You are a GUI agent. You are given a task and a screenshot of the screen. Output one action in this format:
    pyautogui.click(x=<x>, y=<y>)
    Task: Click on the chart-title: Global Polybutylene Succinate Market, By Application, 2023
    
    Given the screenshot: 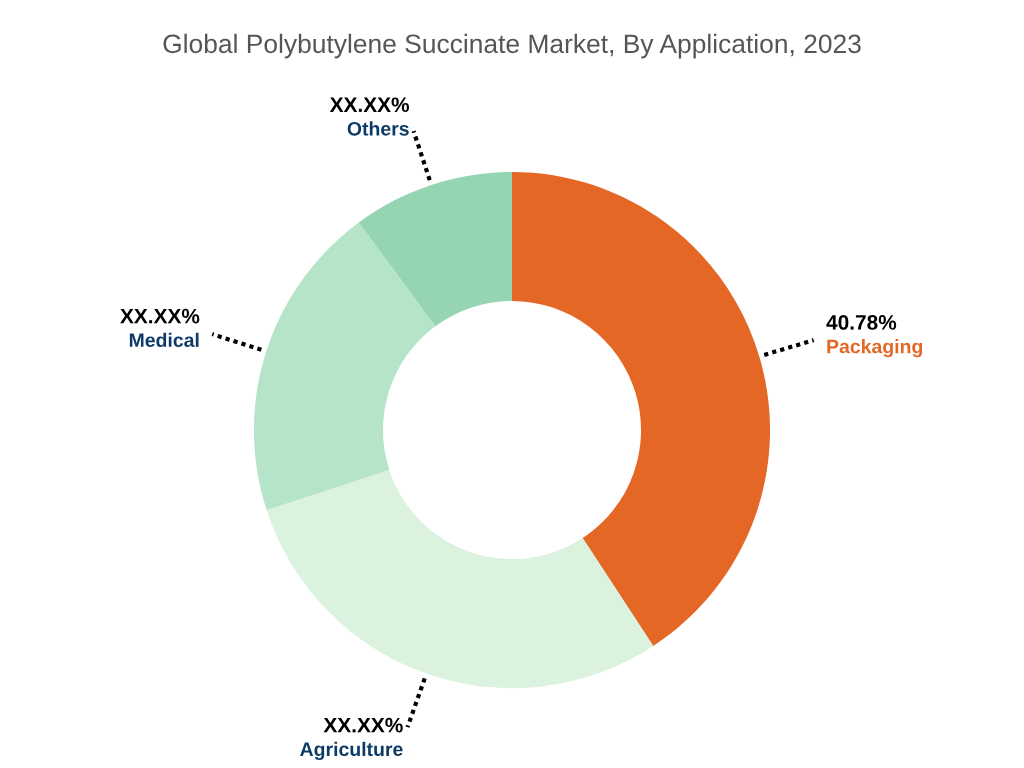 What is the action you would take?
    pyautogui.click(x=512, y=46)
    